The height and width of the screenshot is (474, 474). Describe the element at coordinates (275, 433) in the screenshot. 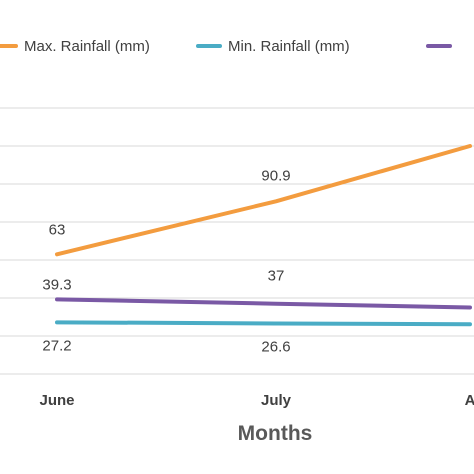

I see `x-axis-title: Months` at that location.